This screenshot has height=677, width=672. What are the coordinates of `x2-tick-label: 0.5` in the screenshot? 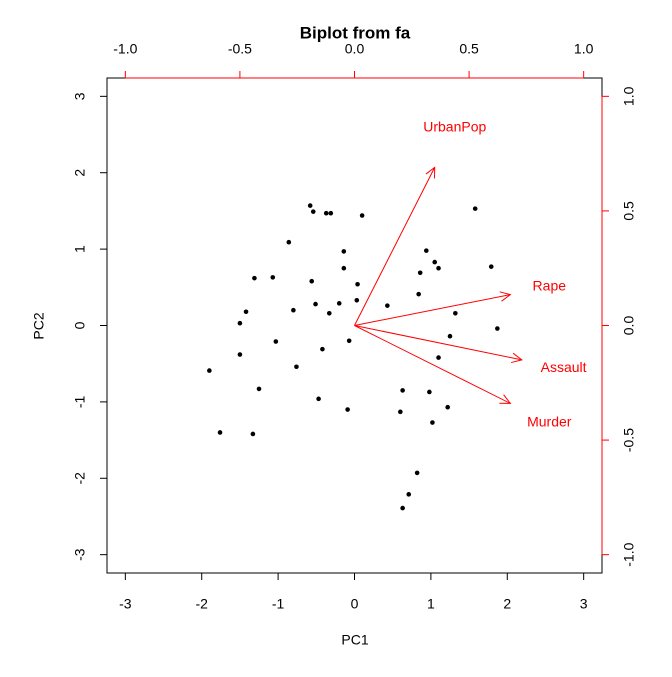 It's located at (469, 49).